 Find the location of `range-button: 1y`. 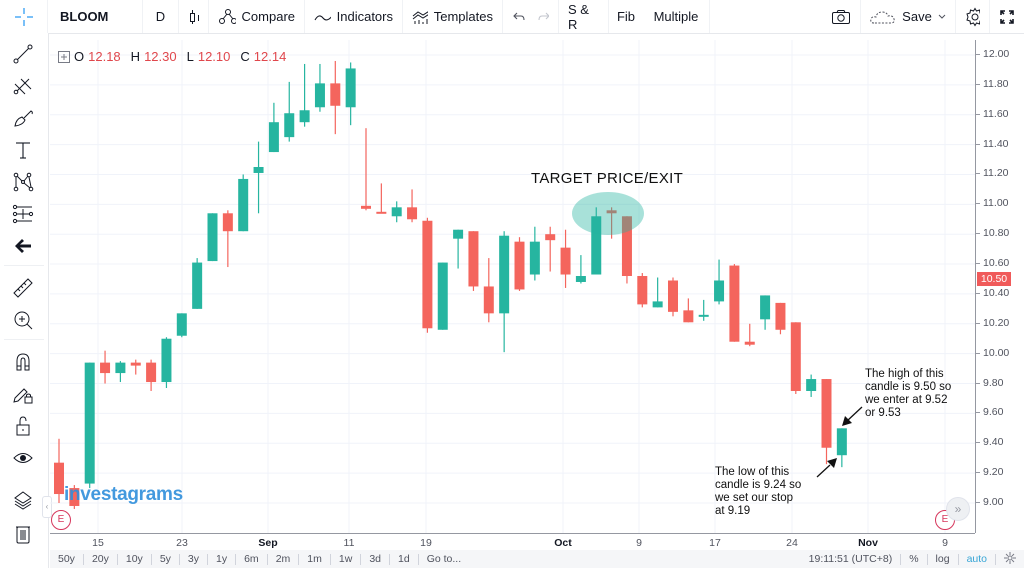

range-button: 1y is located at coordinates (222, 559).